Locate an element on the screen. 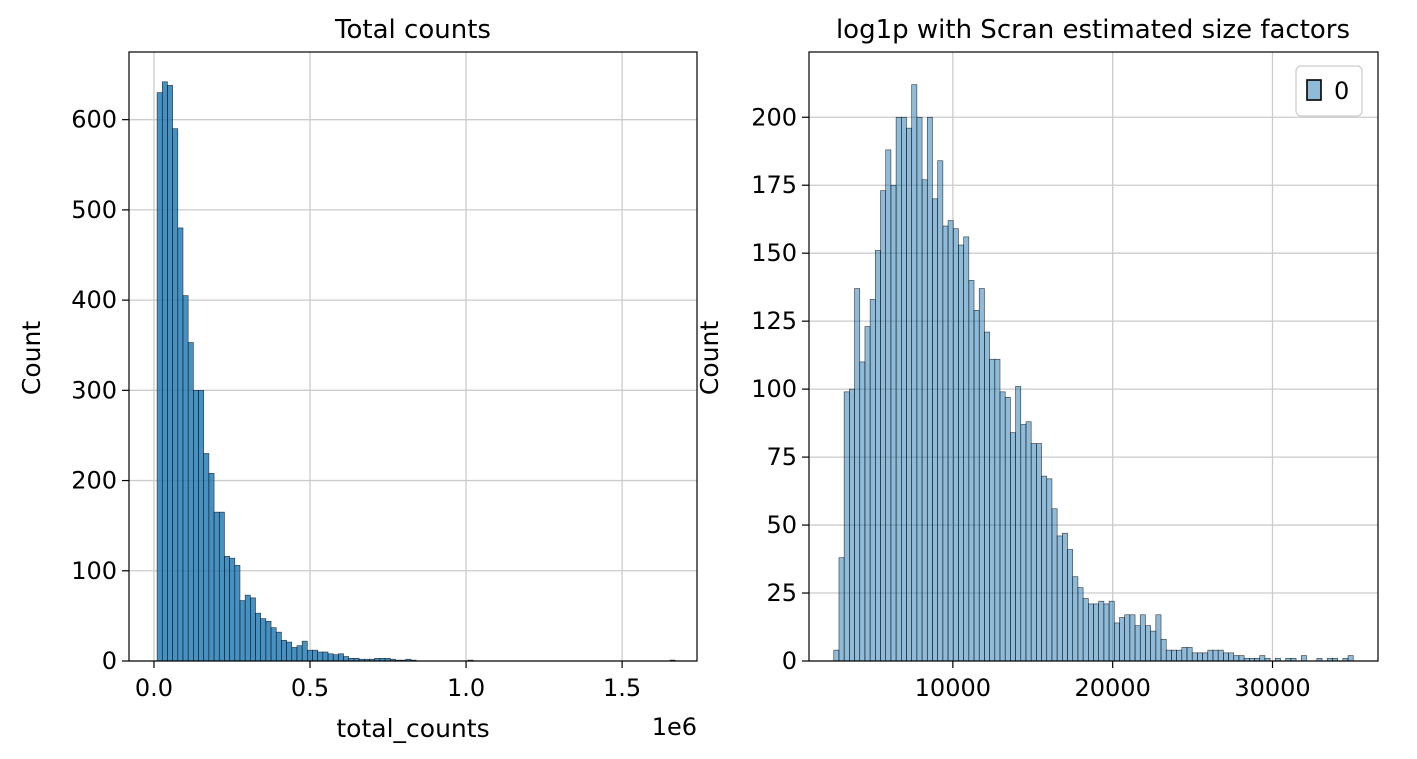  x-tick-label: 1.0 is located at coordinates (466, 688).